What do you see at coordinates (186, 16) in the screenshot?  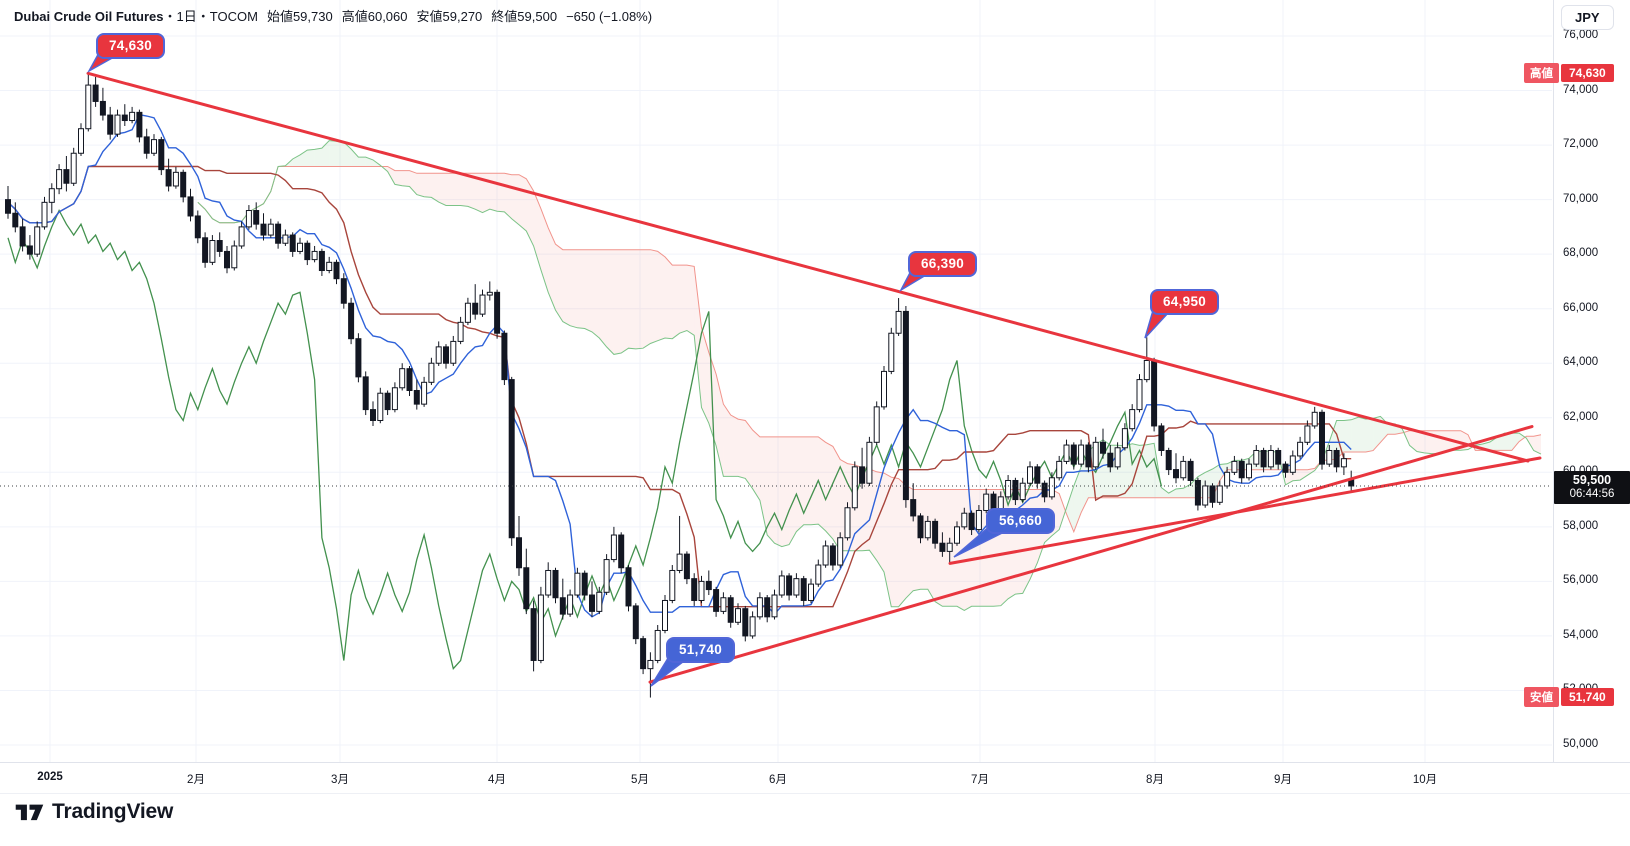 I see `interval-label: 1日` at bounding box center [186, 16].